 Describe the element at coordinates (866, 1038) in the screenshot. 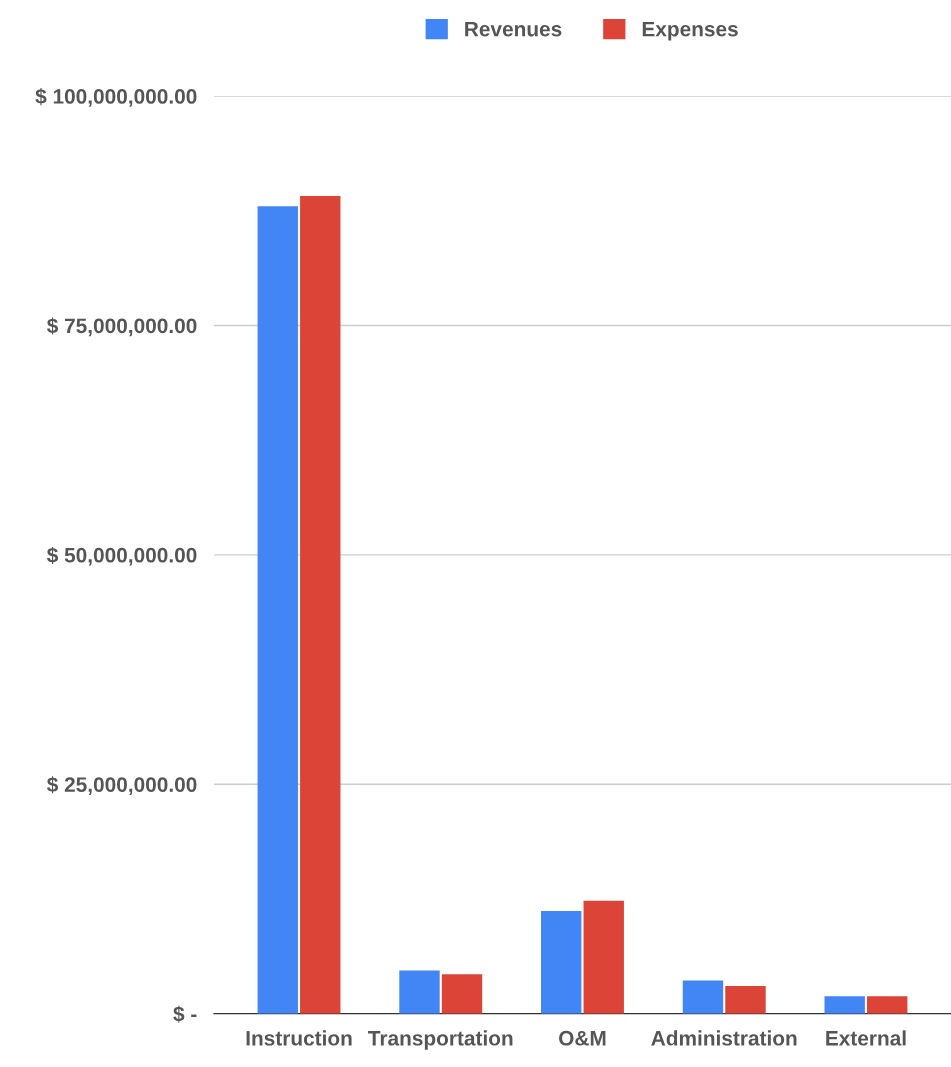

I see `x-tick-label: External` at that location.